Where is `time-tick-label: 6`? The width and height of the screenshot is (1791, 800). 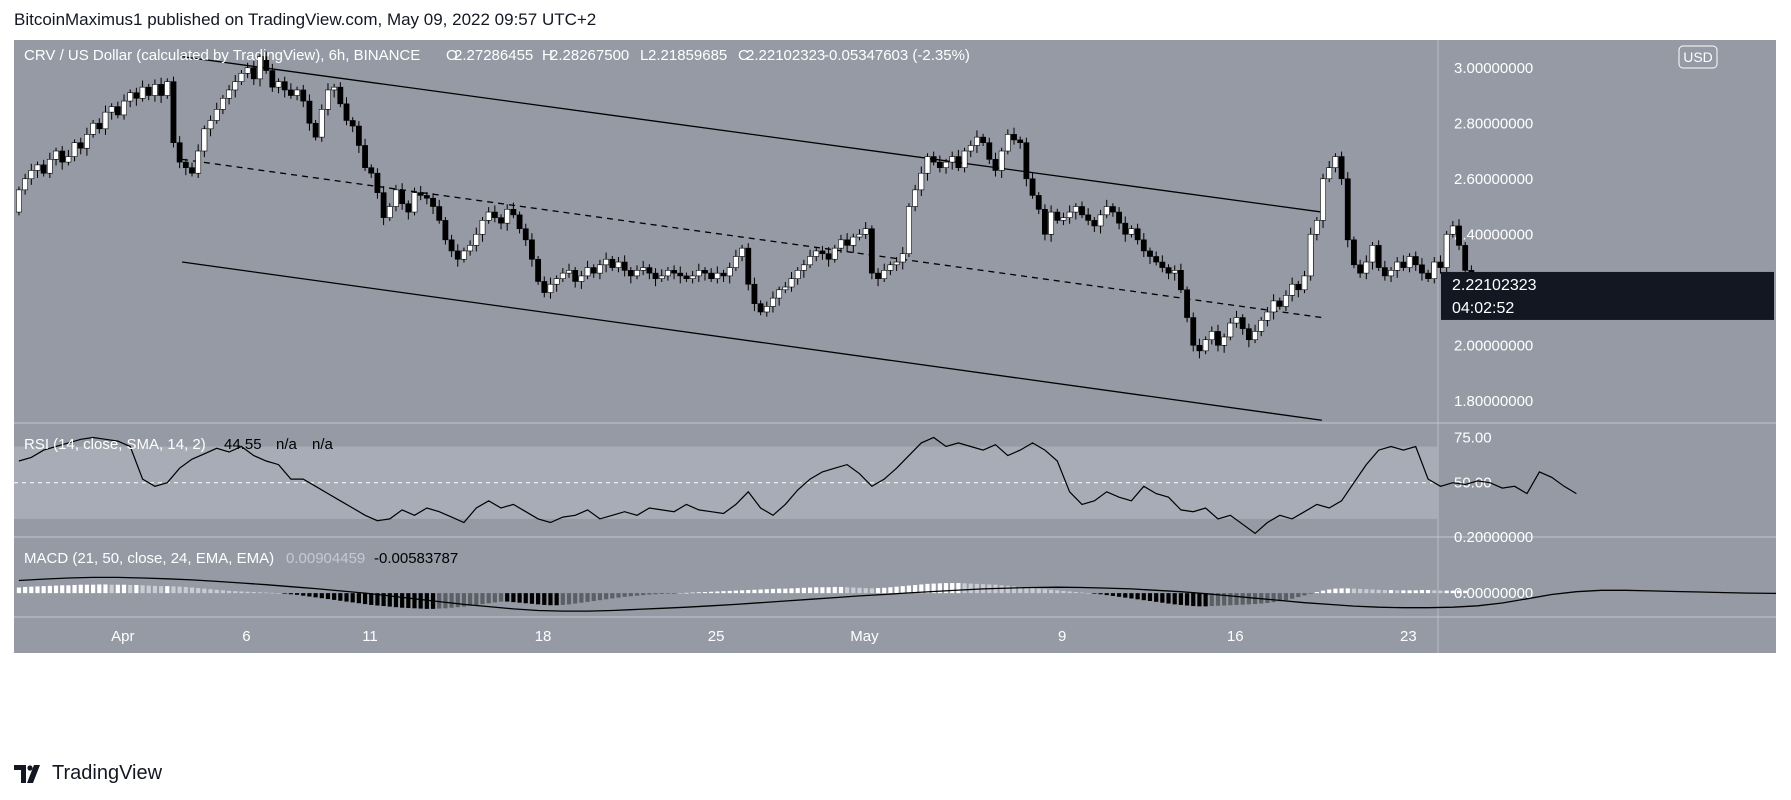 time-tick-label: 6 is located at coordinates (246, 636).